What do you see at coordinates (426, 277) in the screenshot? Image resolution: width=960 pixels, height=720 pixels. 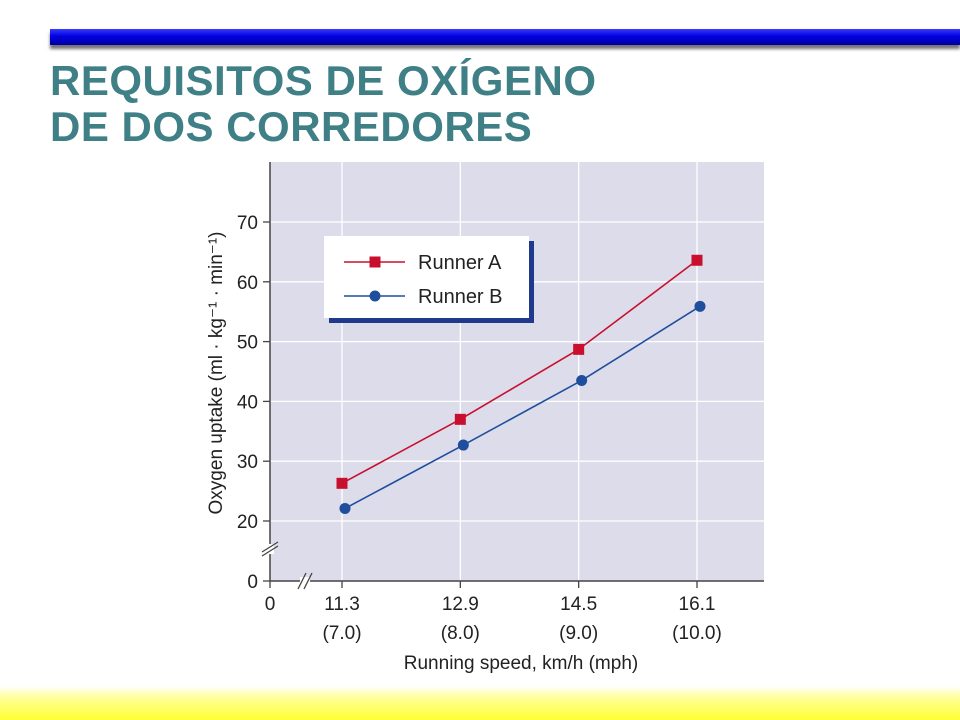 I see `legend-box` at bounding box center [426, 277].